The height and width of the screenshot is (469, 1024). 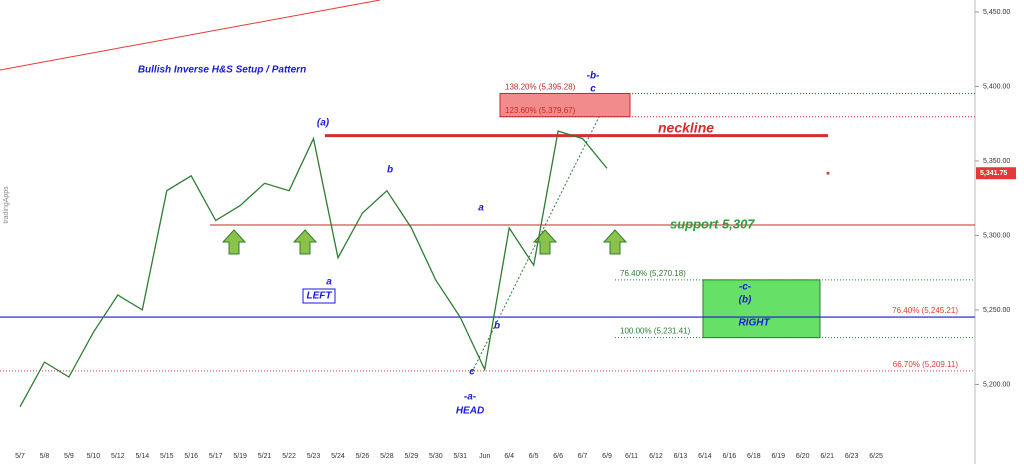 What do you see at coordinates (509, 456) in the screenshot?
I see `x-tick-label: 6/4` at bounding box center [509, 456].